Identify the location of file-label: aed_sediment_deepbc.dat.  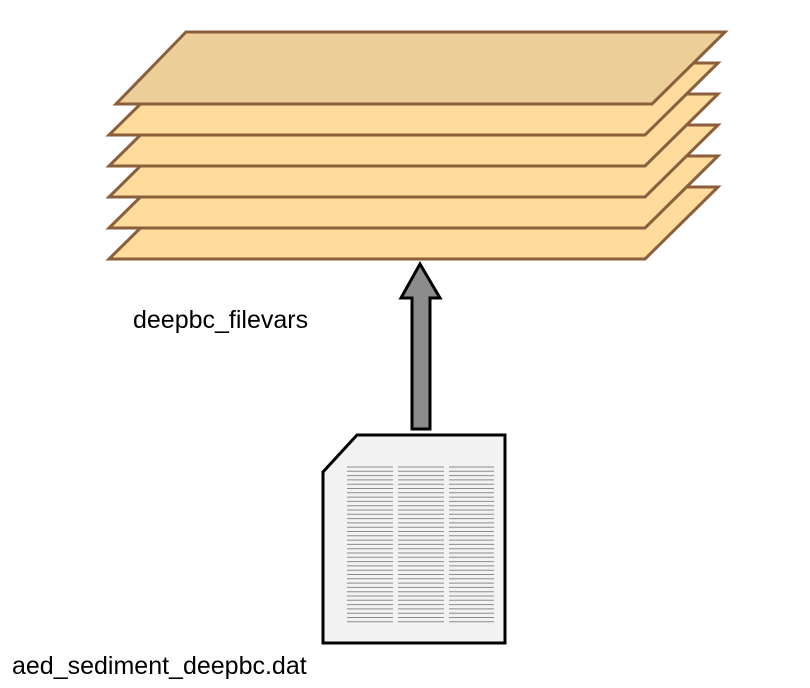
(159, 666).